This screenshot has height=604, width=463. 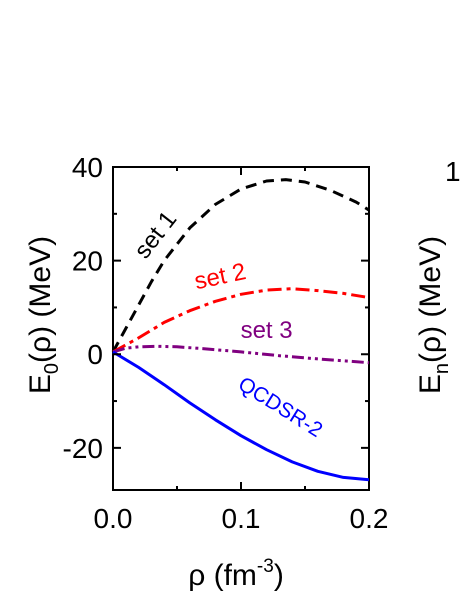 I want to click on x-axis-label-sup: -3, so click(x=265, y=566).